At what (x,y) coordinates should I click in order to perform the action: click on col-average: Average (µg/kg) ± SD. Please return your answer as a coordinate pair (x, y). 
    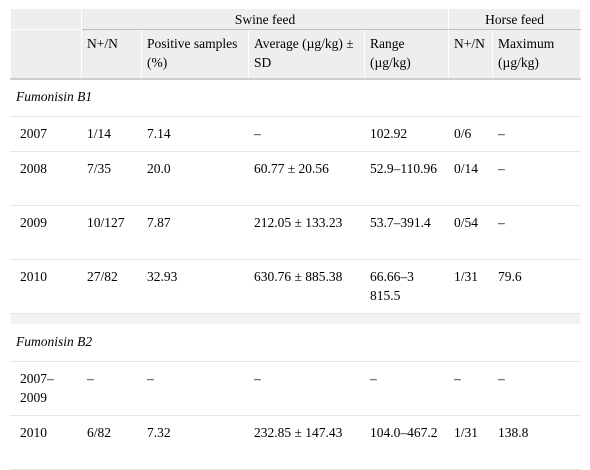
    Looking at the image, I should click on (306, 54).